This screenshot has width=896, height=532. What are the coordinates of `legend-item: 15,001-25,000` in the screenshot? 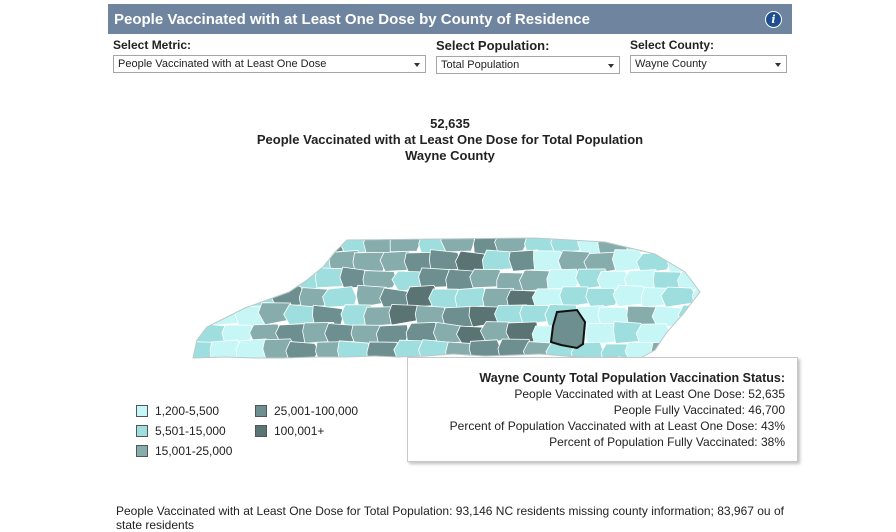 It's located at (184, 451).